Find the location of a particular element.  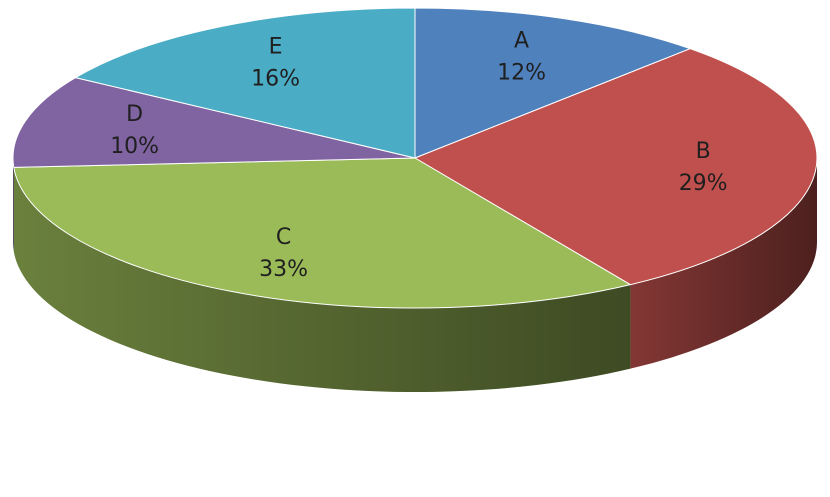

slice-label-e: E is located at coordinates (276, 46).